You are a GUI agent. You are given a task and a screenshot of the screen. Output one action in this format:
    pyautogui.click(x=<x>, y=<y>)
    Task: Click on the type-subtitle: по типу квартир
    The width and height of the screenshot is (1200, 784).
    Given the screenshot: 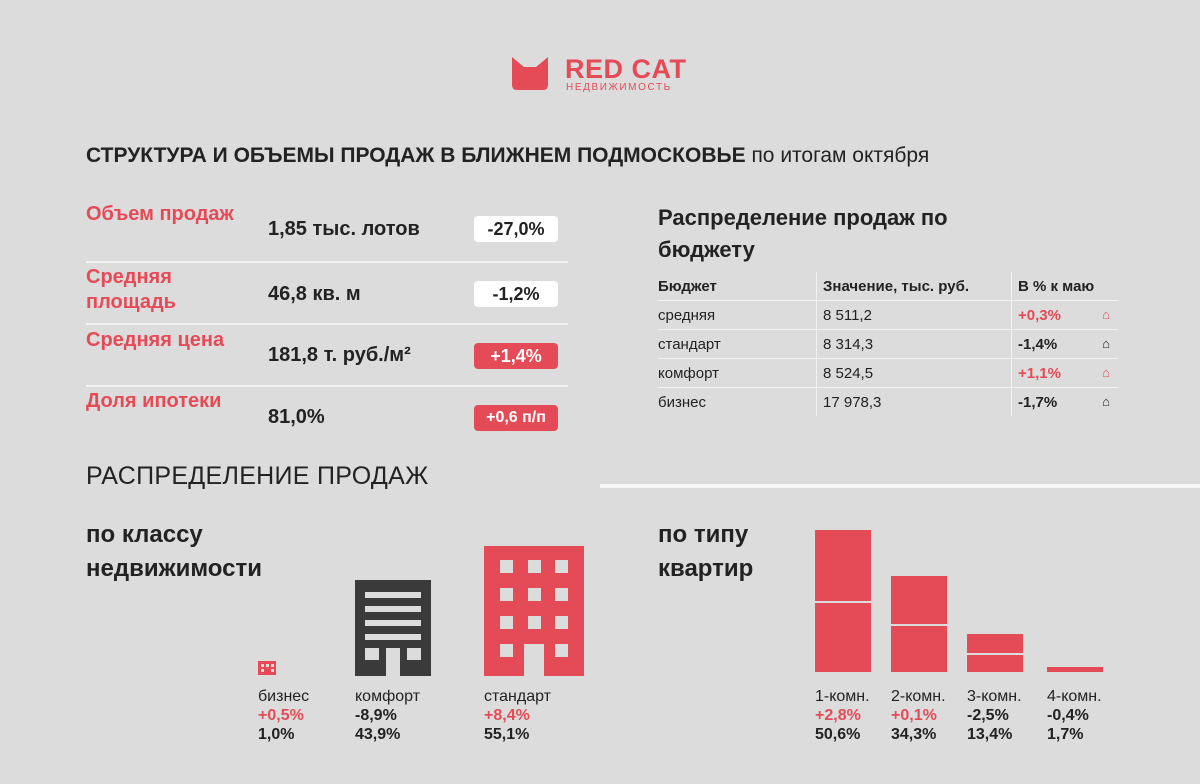 What is the action you would take?
    pyautogui.click(x=706, y=551)
    